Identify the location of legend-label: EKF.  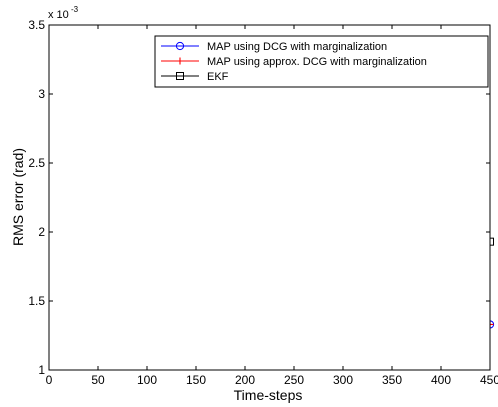
(218, 77).